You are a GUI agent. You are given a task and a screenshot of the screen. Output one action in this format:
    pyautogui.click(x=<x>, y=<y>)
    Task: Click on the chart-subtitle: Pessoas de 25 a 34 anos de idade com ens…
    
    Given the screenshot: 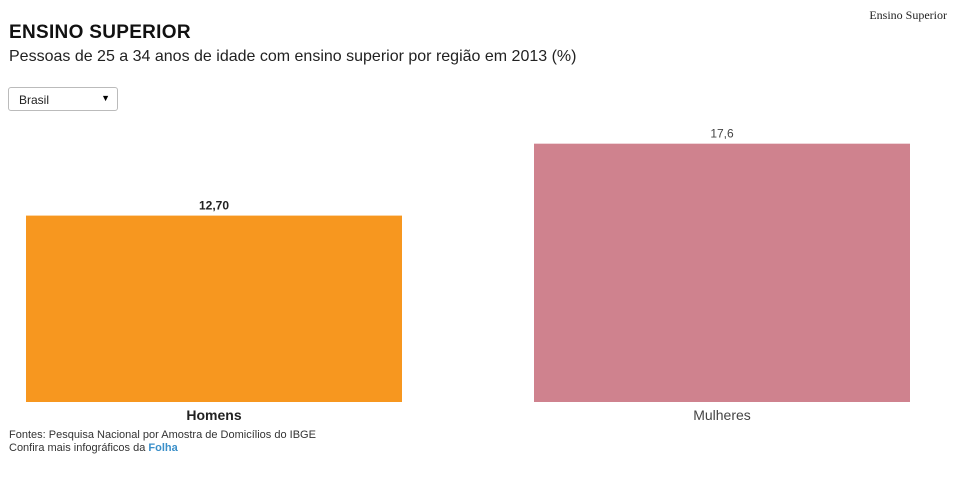 What is the action you would take?
    pyautogui.click(x=293, y=56)
    